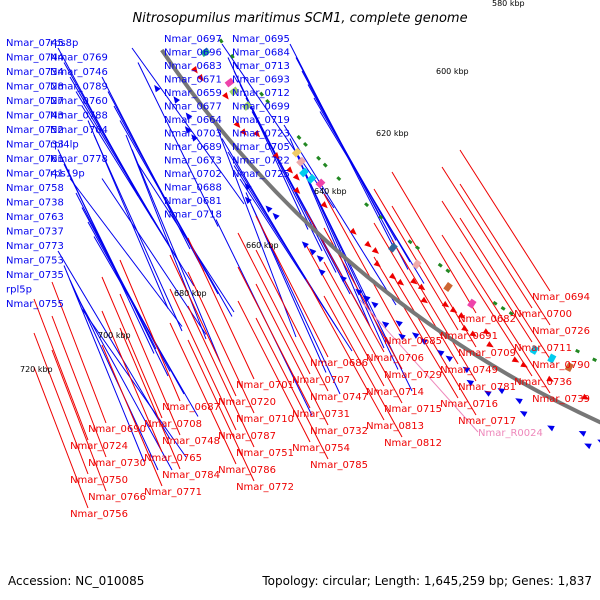 This screenshot has width=600, height=600. Describe the element at coordinates (191, 475) in the screenshot. I see `reverse-gene-label: Nmar_0784` at that location.